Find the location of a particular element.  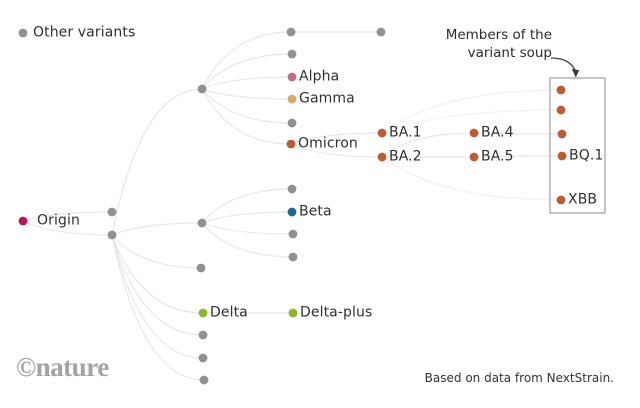

edge-top-hub-omicron is located at coordinates (246, 116).